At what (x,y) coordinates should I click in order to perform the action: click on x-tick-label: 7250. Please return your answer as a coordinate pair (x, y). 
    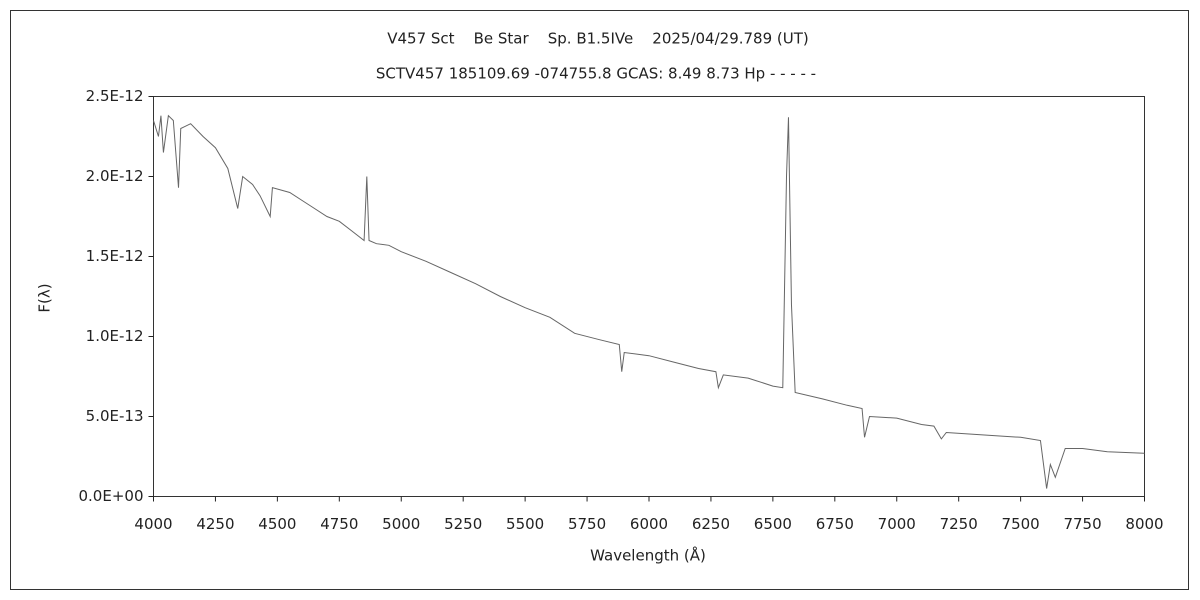
    Looking at the image, I should click on (959, 524).